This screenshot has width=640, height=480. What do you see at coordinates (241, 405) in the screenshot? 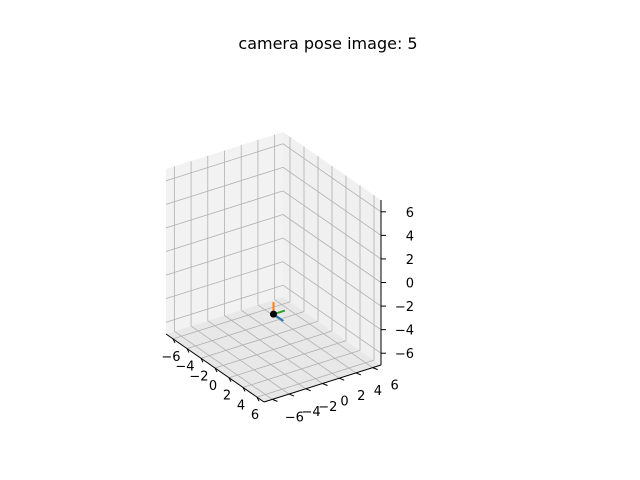
I see `x-tick-label: 4` at bounding box center [241, 405].